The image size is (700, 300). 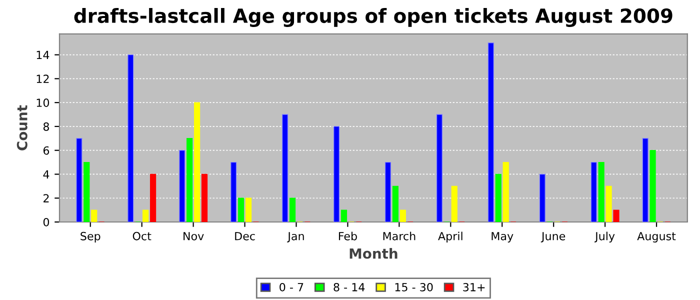 What do you see at coordinates (450, 237) in the screenshot?
I see `x-tick-label: April` at bounding box center [450, 237].